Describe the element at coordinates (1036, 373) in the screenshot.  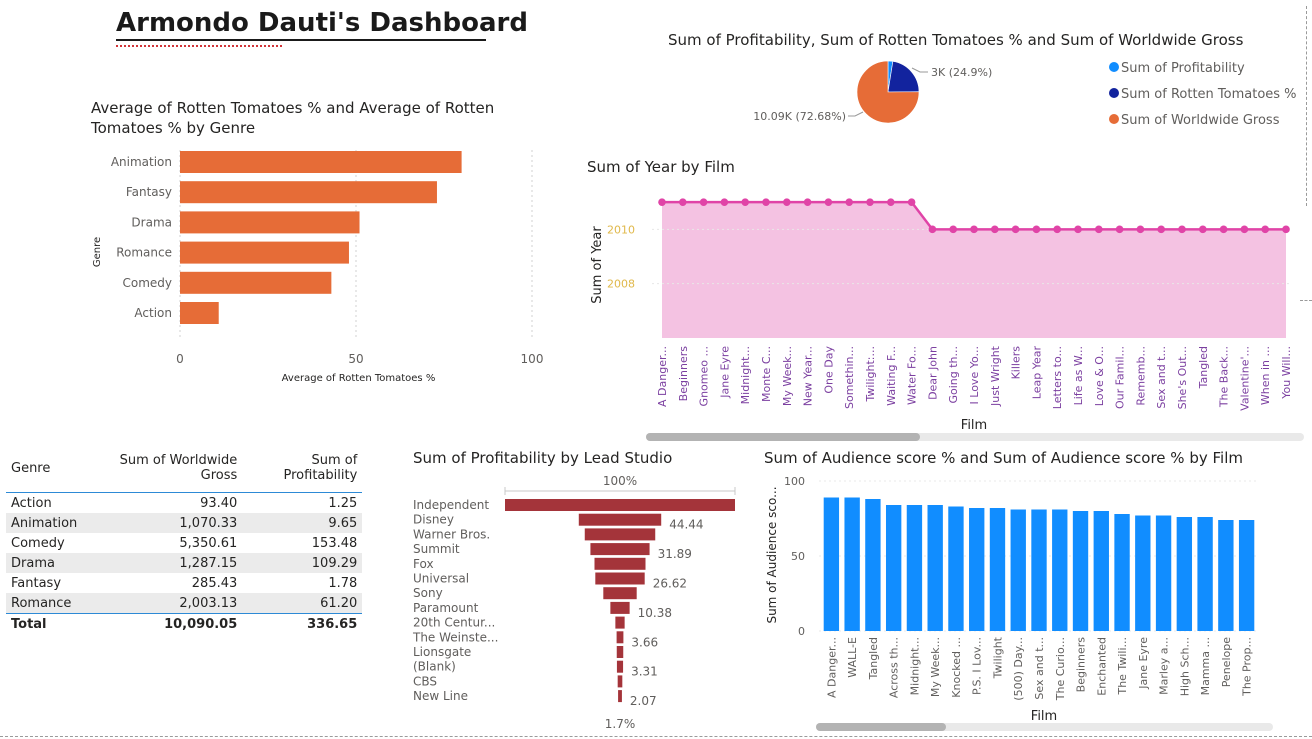
I see `tick-label: Leap Year` at that location.